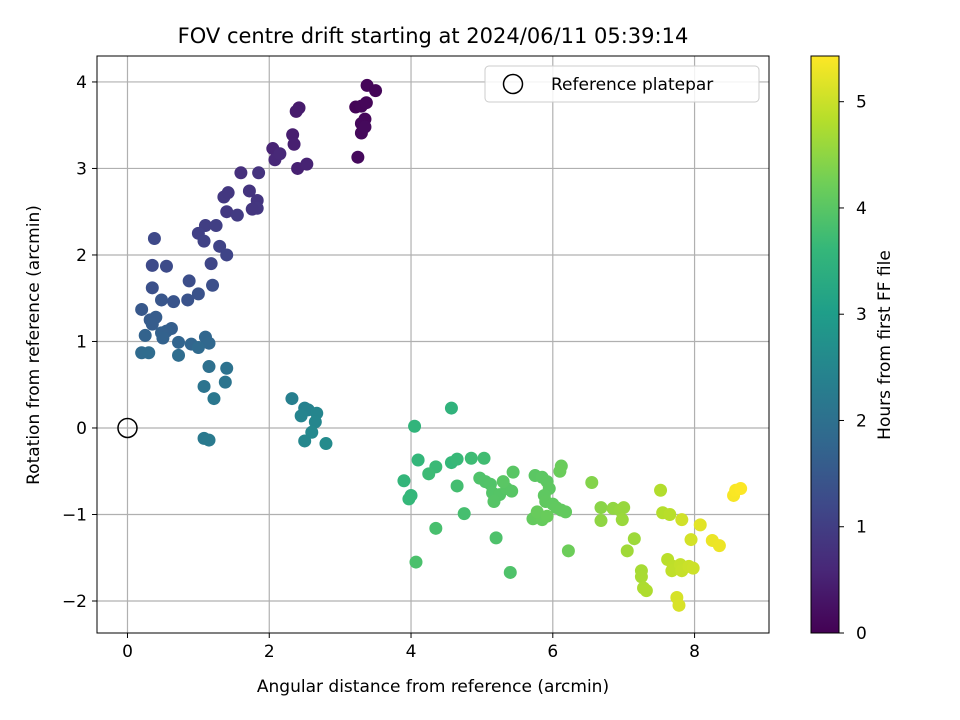  I want to click on x-tick-label: 0, so click(127, 652).